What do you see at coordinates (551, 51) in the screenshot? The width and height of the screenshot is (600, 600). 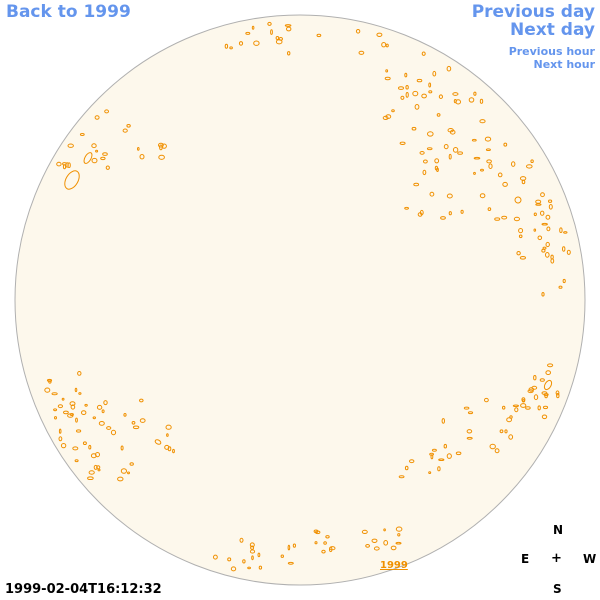 I see `previous-hour-link: Previous hour` at bounding box center [551, 51].